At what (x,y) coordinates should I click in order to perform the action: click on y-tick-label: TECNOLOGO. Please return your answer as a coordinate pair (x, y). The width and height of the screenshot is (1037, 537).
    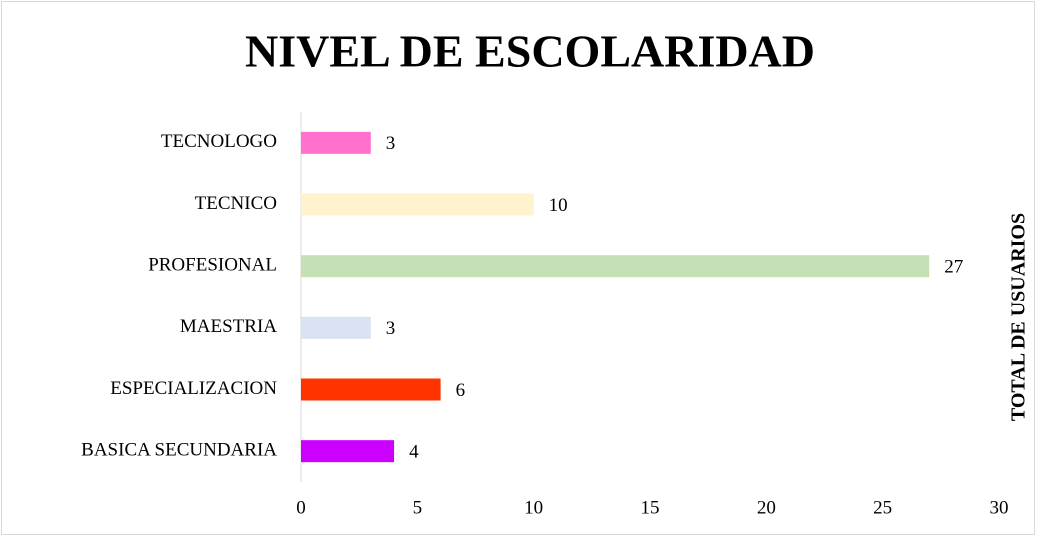
    Looking at the image, I should click on (219, 141).